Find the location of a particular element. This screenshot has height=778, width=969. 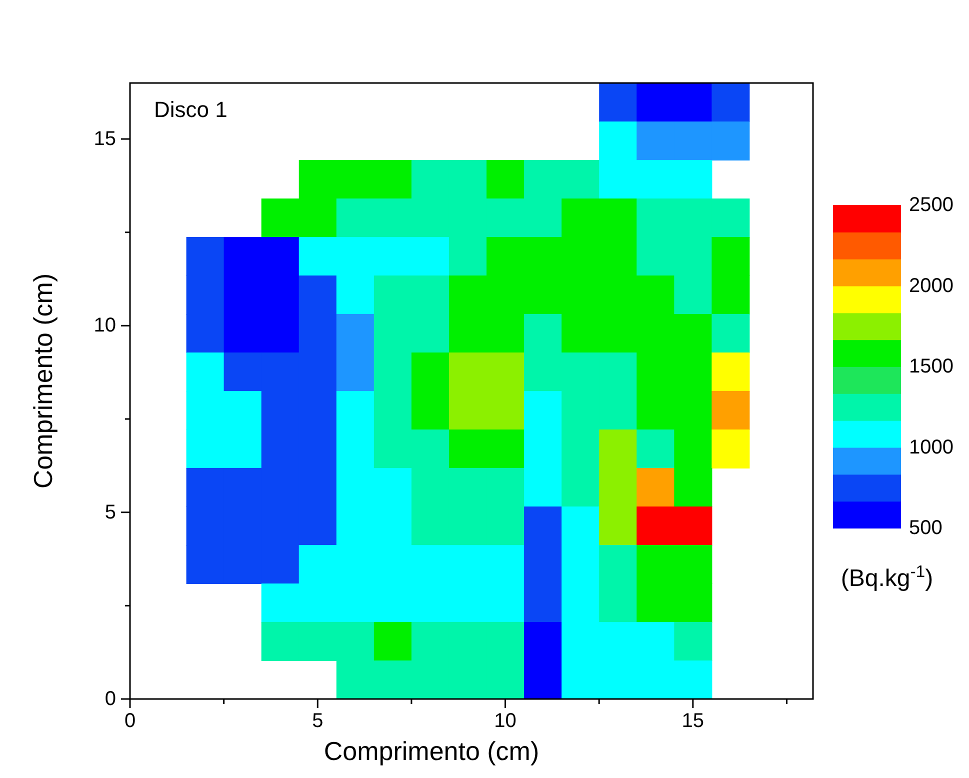

x-tick-label: 15 is located at coordinates (693, 721).